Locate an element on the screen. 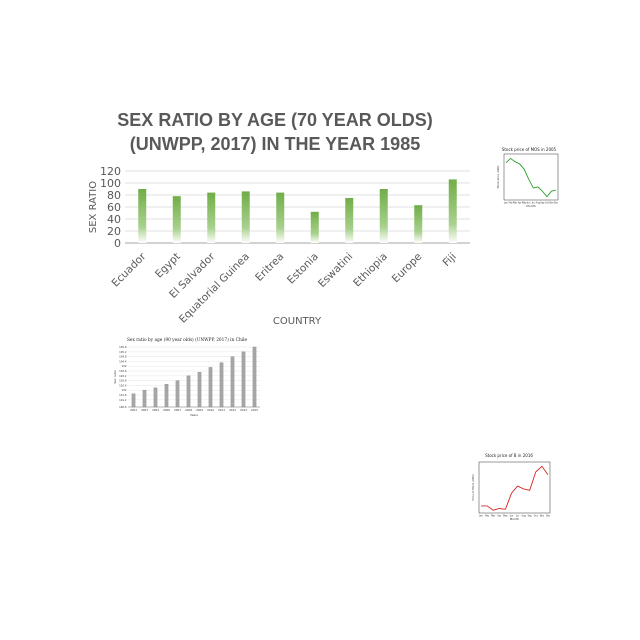 This screenshot has height=640, width=640. x-tick-label: Egypt is located at coordinates (168, 266).